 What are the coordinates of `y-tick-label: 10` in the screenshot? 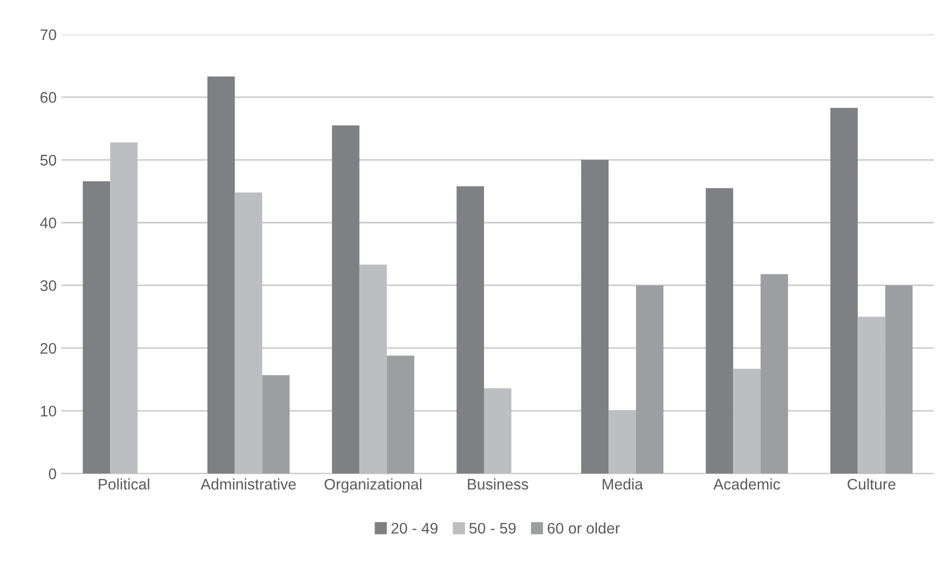 It's located at (48, 411).